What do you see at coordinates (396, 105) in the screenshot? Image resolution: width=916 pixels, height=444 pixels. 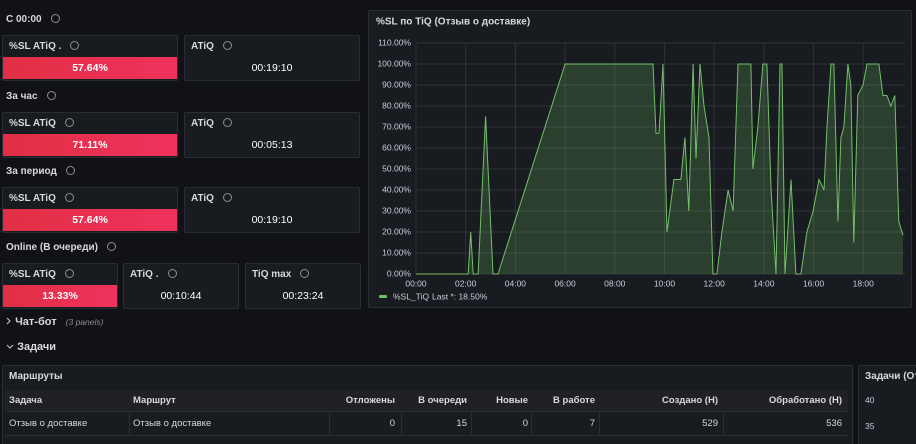 I see `y-tick-label: 80.00%` at bounding box center [396, 105].